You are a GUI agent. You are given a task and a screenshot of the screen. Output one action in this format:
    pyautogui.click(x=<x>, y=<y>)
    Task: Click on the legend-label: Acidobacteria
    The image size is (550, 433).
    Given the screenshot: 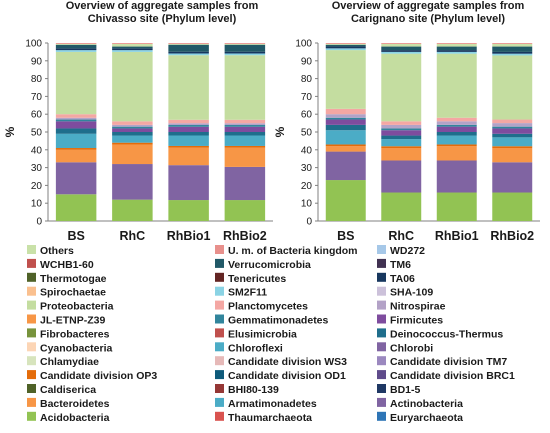 What is the action you would take?
    pyautogui.click(x=75, y=418)
    